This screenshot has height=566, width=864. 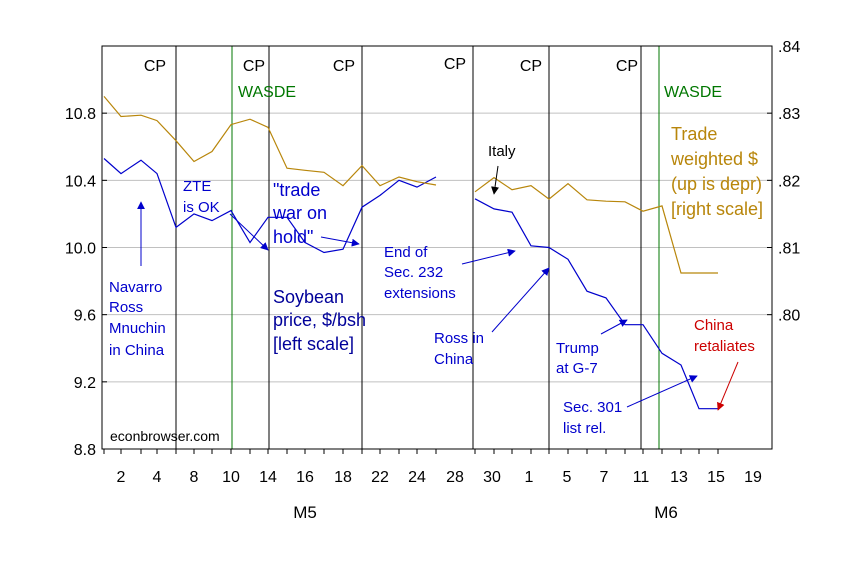 I want to click on y-right-tick-label-4: .84, so click(x=789, y=47).